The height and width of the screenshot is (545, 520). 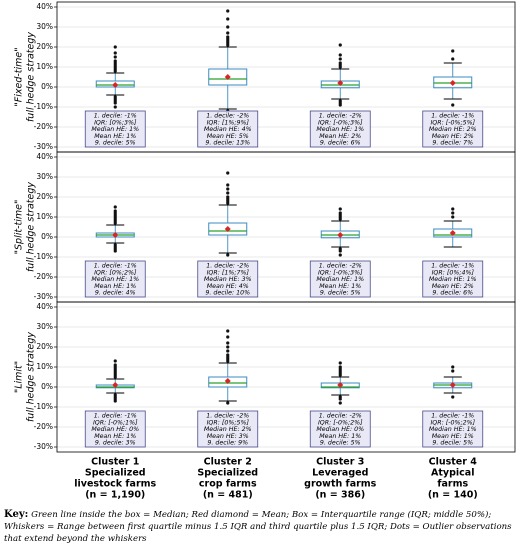 What do you see at coordinates (228, 484) in the screenshot?
I see `x-tick-label: crop farms` at bounding box center [228, 484].